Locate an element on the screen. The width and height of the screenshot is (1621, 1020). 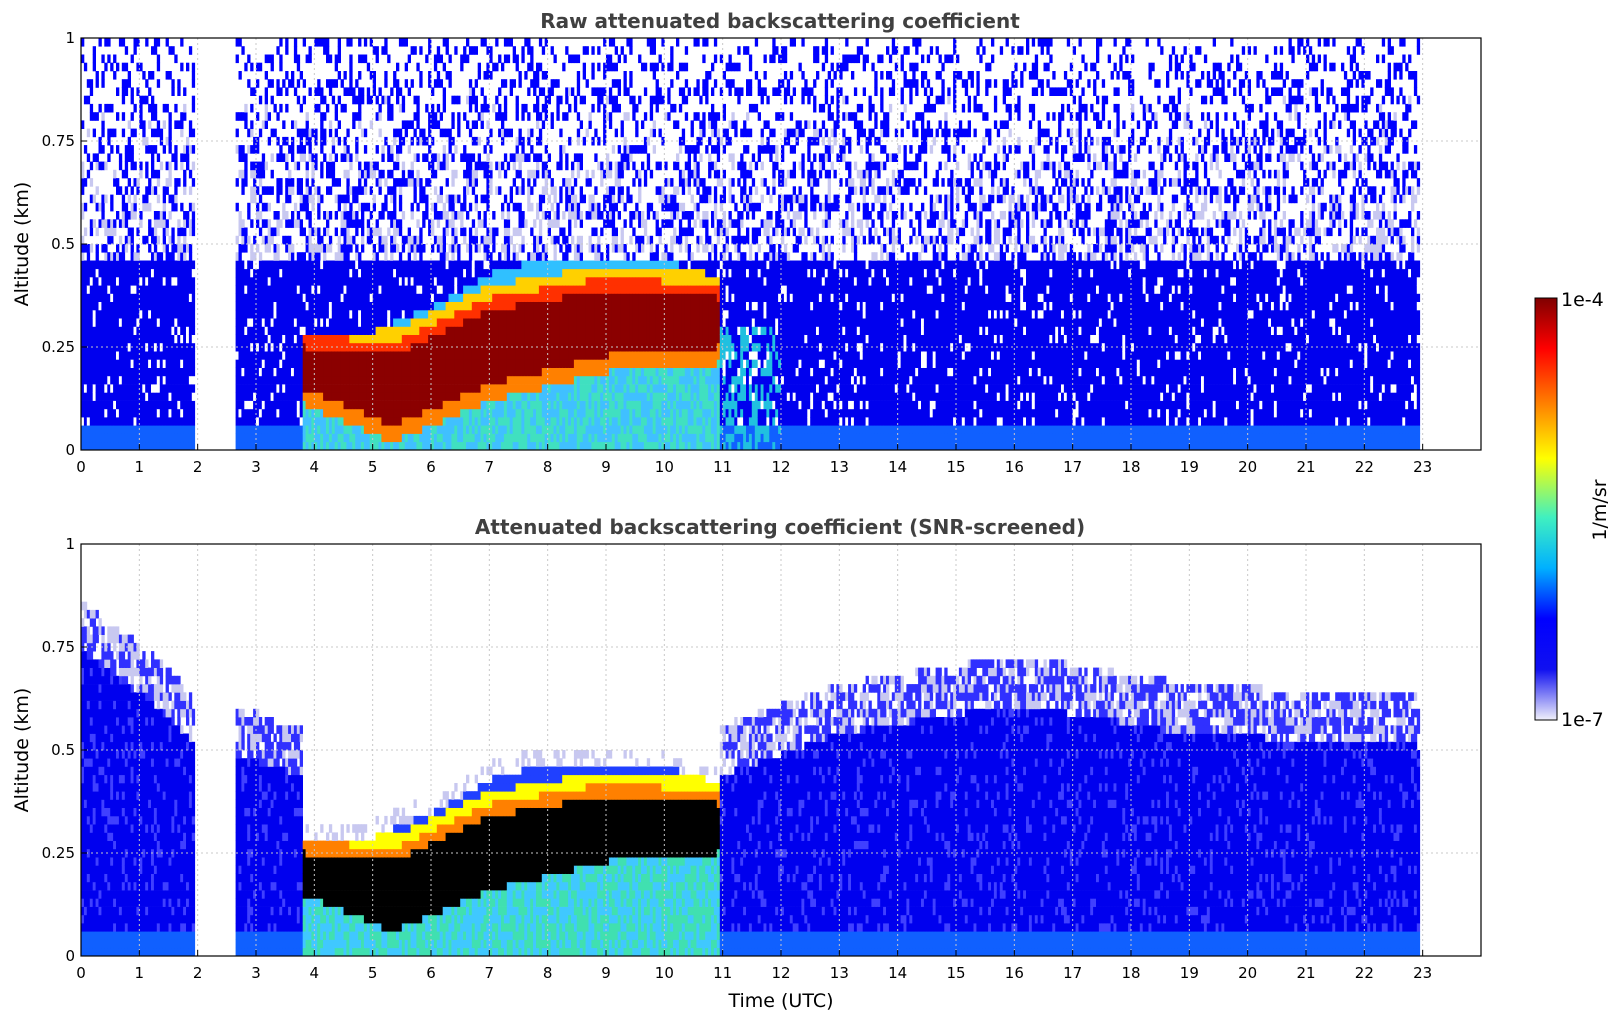
raw-y-ticks: 0 0.25 0.5 0.75 1 is located at coordinates (64, 244).